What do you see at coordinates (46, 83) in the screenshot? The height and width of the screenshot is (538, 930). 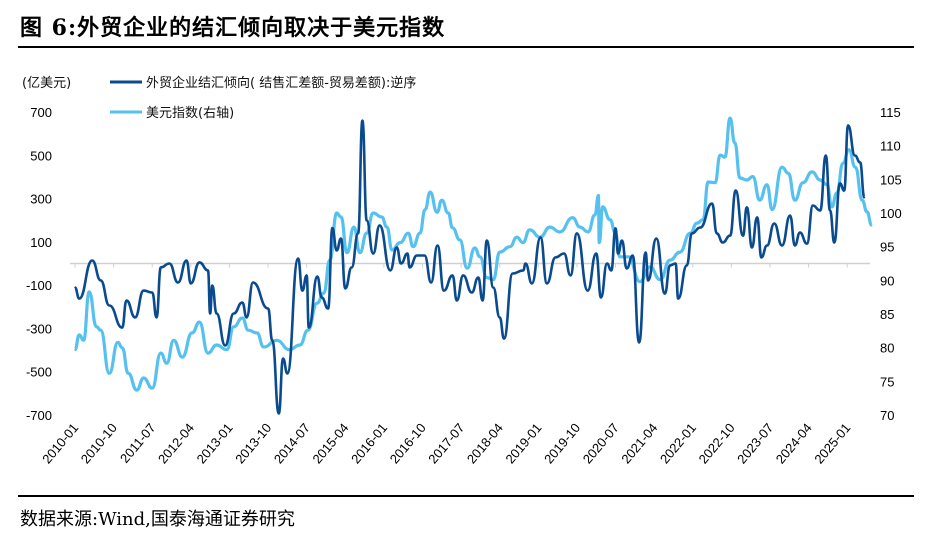 I see `left-axis-unit-label: (亿美元)` at bounding box center [46, 83].